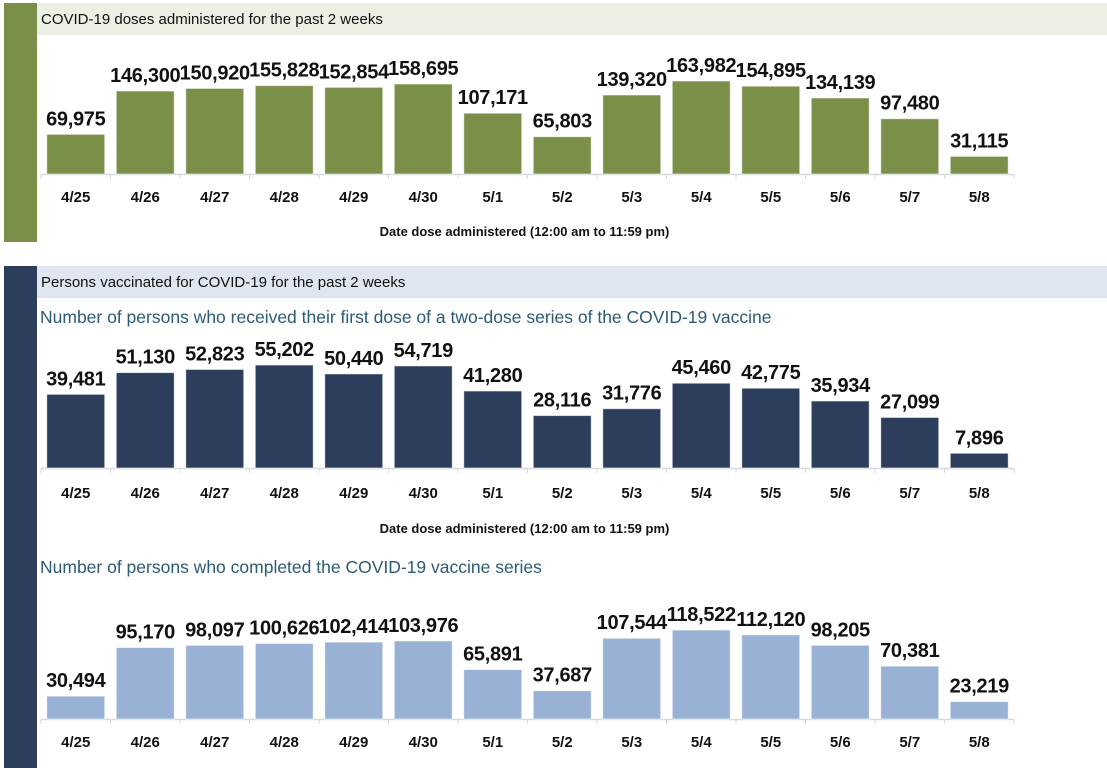 Image resolution: width=1107 pixels, height=768 pixels. I want to click on x-tick-label: 4/30, so click(423, 197).